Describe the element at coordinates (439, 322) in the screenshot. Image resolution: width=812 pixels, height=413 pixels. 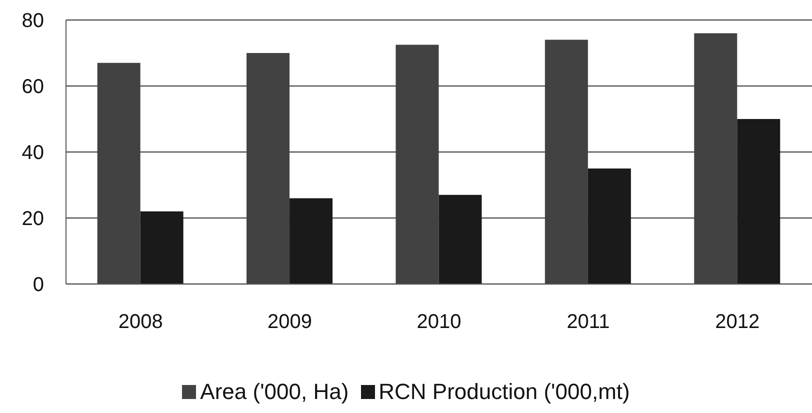
I see `x-tick-label: 2010` at that location.